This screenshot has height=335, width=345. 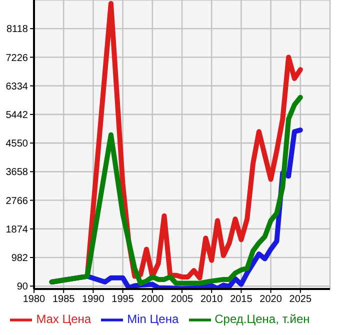 What do you see at coordinates (271, 300) in the screenshot?
I see `x-tick-label: 2020` at bounding box center [271, 300].